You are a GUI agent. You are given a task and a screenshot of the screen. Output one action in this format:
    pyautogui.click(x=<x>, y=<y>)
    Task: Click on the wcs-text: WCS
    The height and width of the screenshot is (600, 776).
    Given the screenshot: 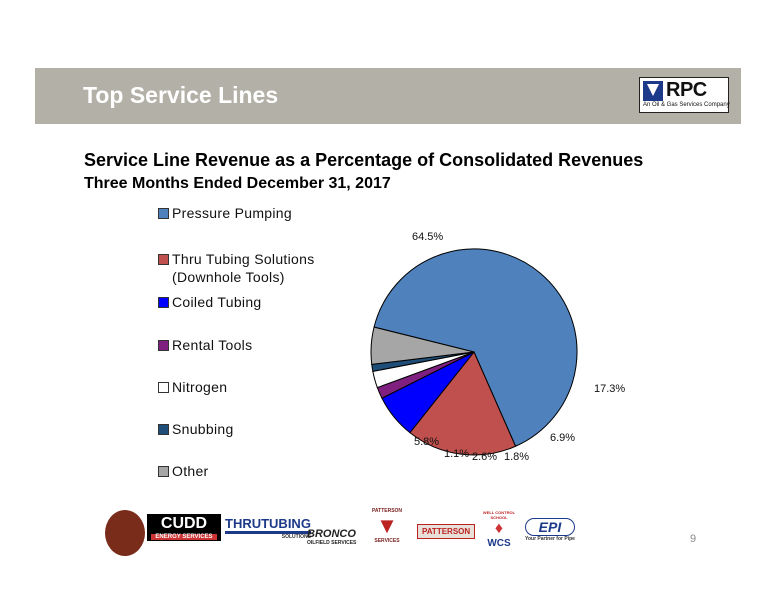 What is the action you would take?
    pyautogui.click(x=499, y=543)
    